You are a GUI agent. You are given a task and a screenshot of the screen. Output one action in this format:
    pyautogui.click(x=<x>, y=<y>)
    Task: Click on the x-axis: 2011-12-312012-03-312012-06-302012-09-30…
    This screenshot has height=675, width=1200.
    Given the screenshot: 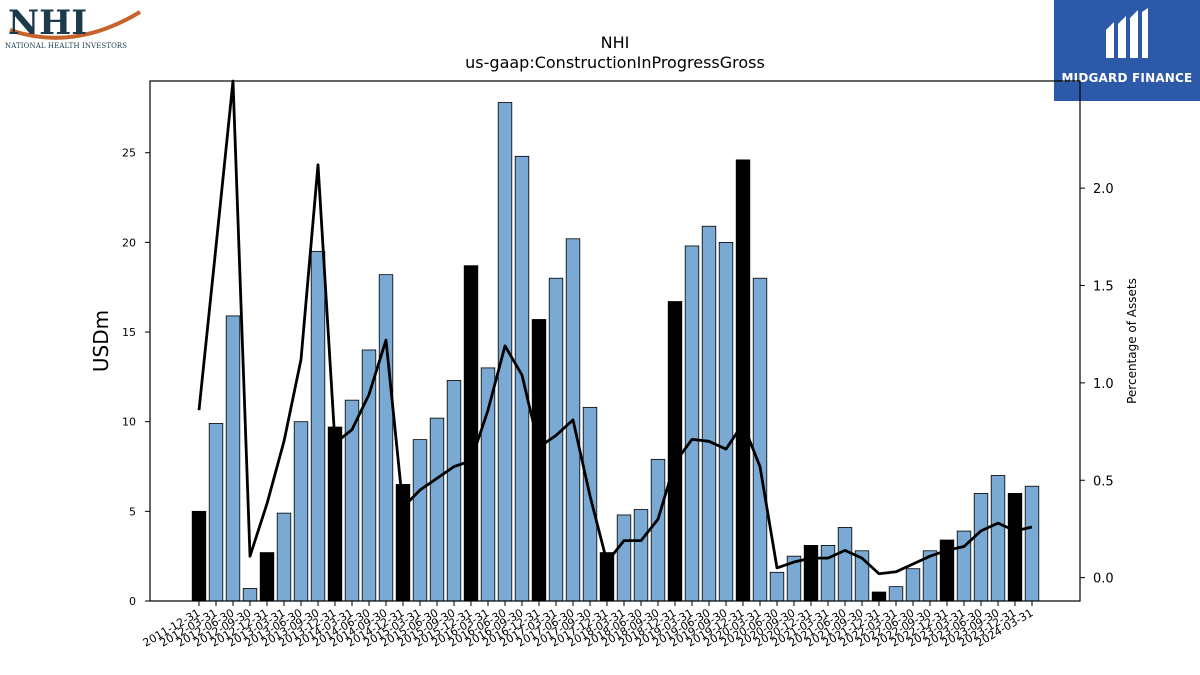 What is the action you would take?
    pyautogui.click(x=588, y=625)
    